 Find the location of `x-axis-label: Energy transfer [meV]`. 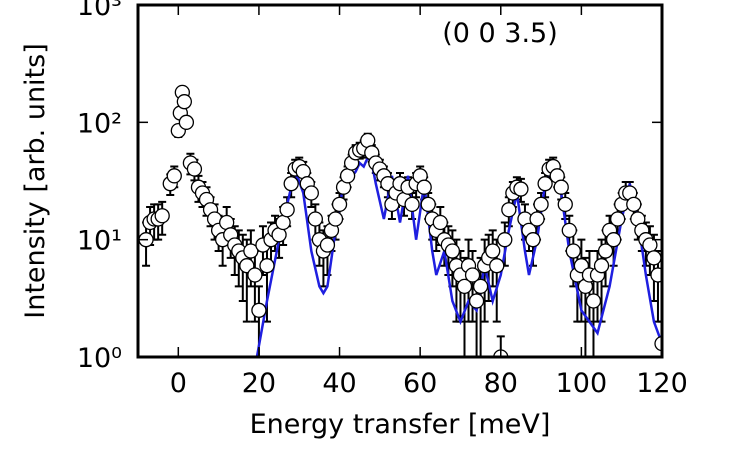

x-axis-label: Energy transfer [meV] is located at coordinates (400, 424).